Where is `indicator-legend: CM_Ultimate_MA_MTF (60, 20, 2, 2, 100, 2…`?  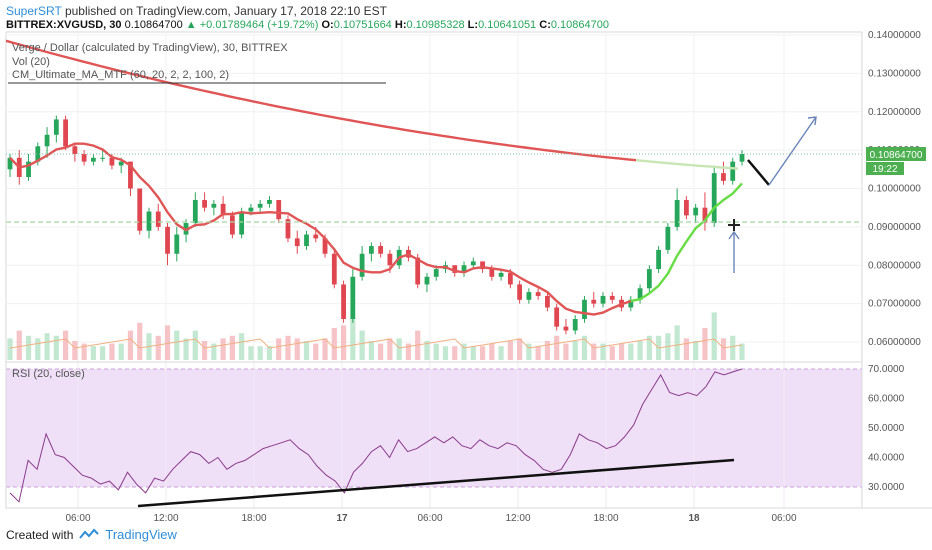 indicator-legend: CM_Ultimate_MA_MTF (60, 20, 2, 2, 100, 2… is located at coordinates (121, 75).